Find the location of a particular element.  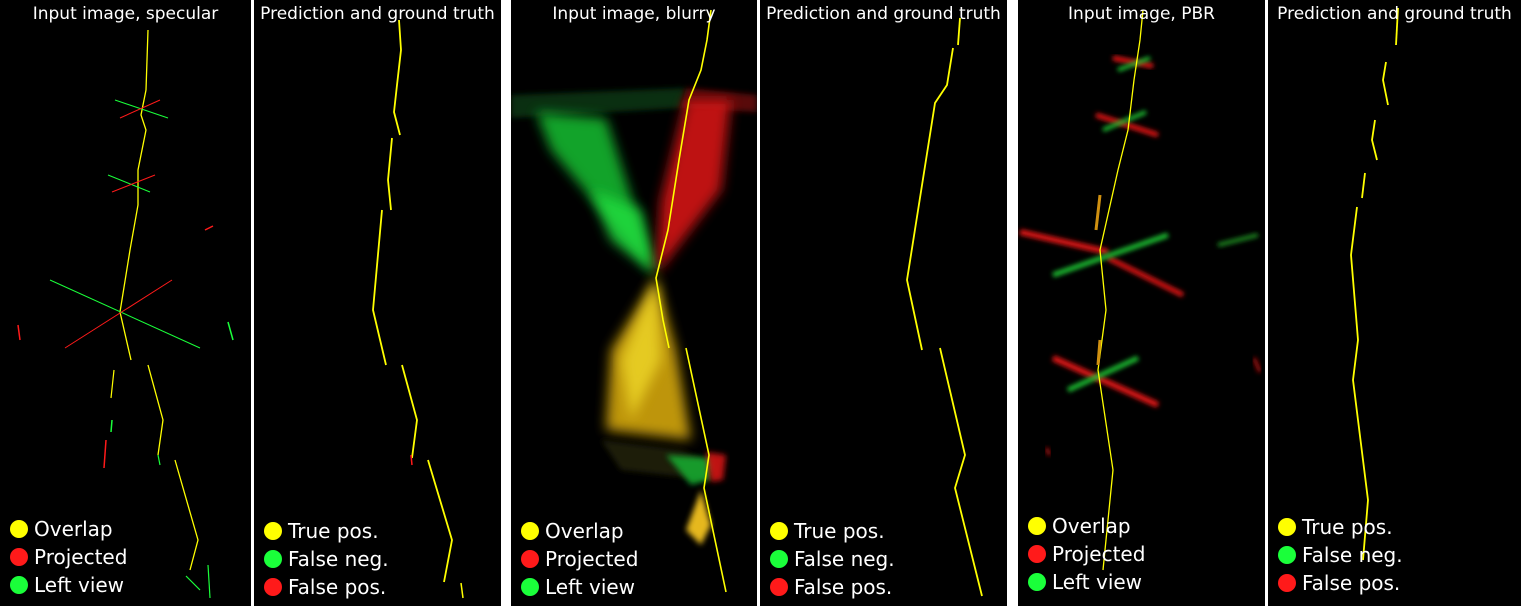

panel-title: Input image, blurry is located at coordinates (634, 14).